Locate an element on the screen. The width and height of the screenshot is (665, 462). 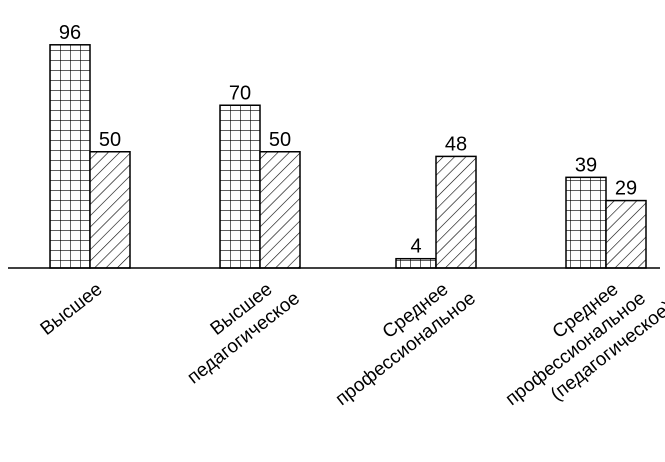
bar-cat3-series1 is located at coordinates (626, 234).